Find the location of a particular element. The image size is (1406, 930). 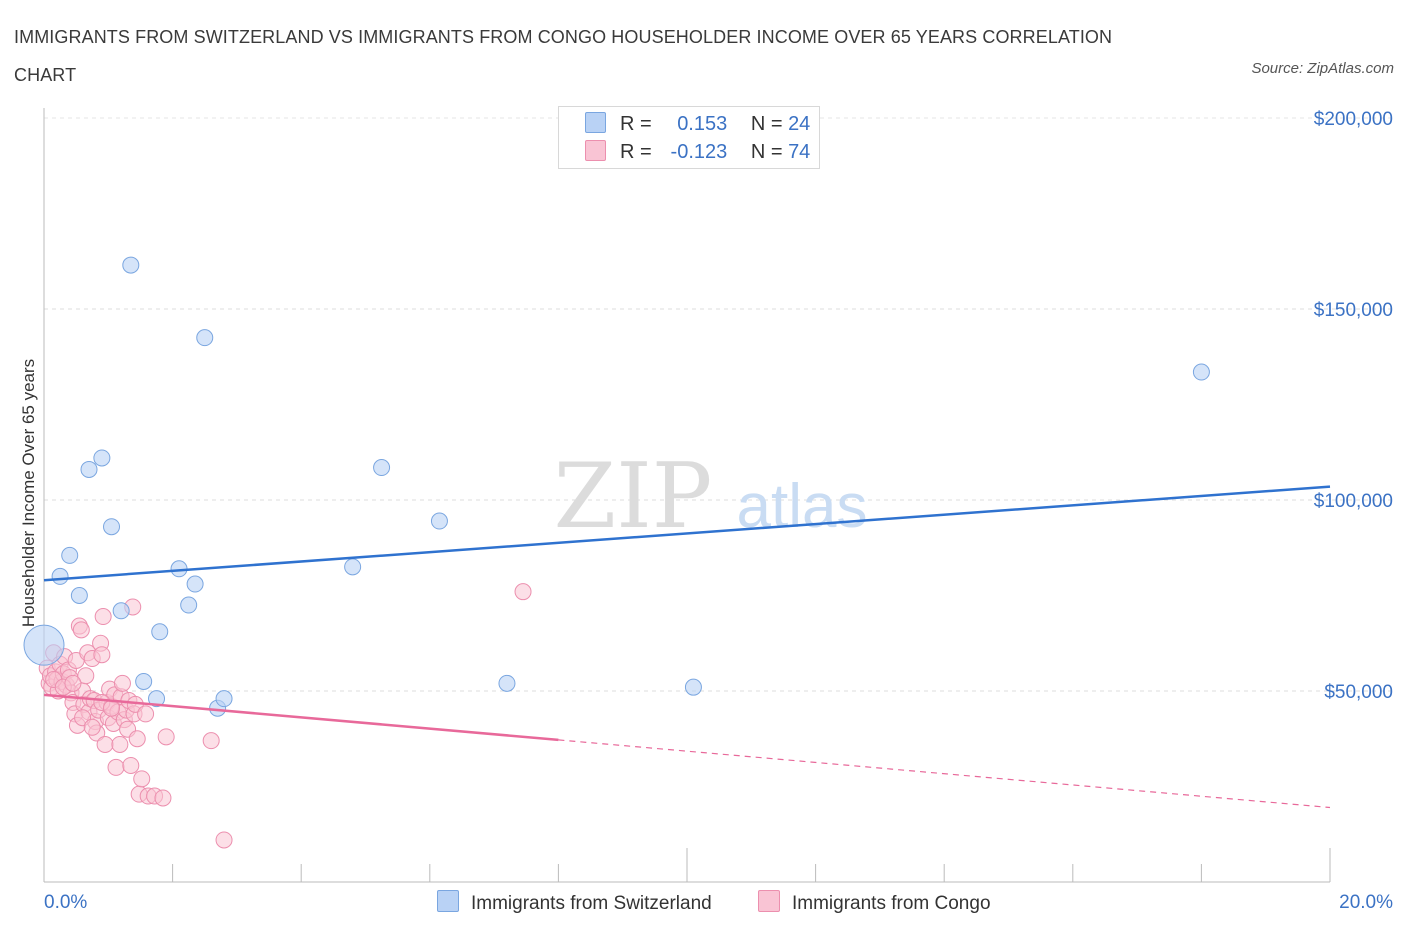

correlation-legend: R = 0.153 N = 24 R = -0.123 N = 74 is located at coordinates (689, 137).